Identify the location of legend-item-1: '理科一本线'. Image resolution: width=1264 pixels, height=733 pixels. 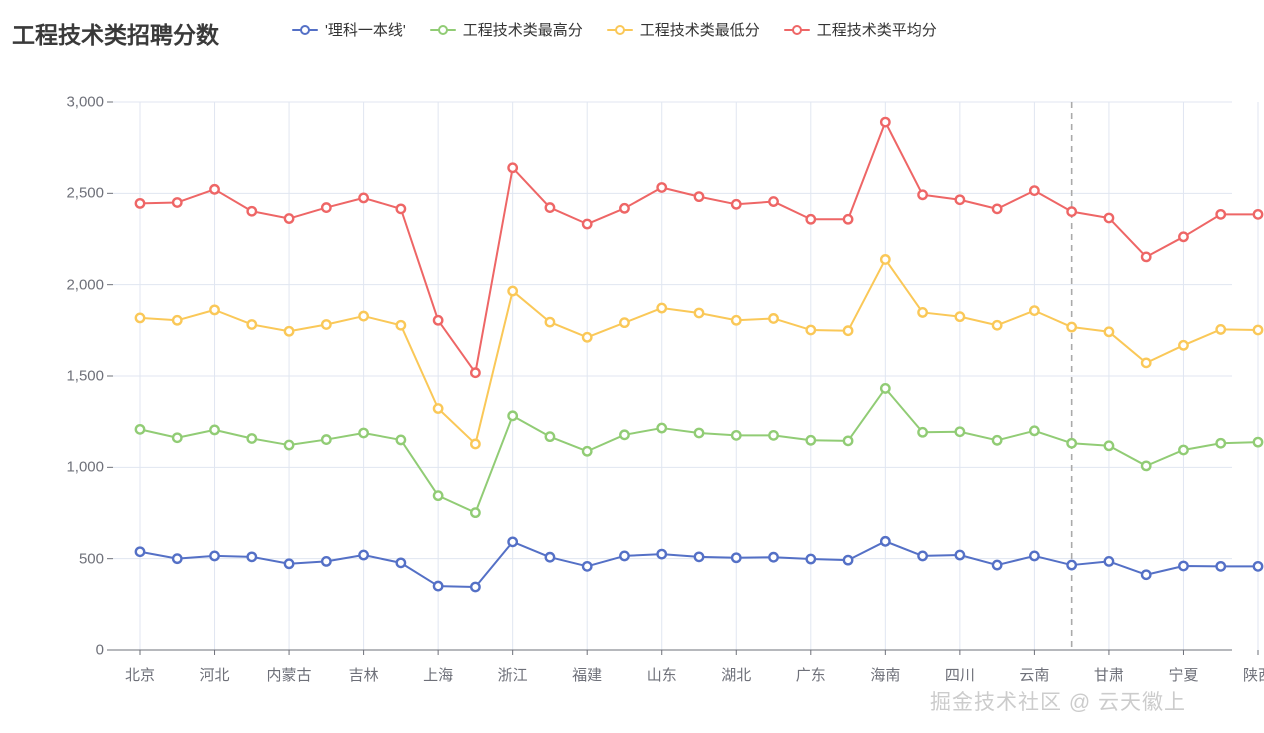
(349, 30).